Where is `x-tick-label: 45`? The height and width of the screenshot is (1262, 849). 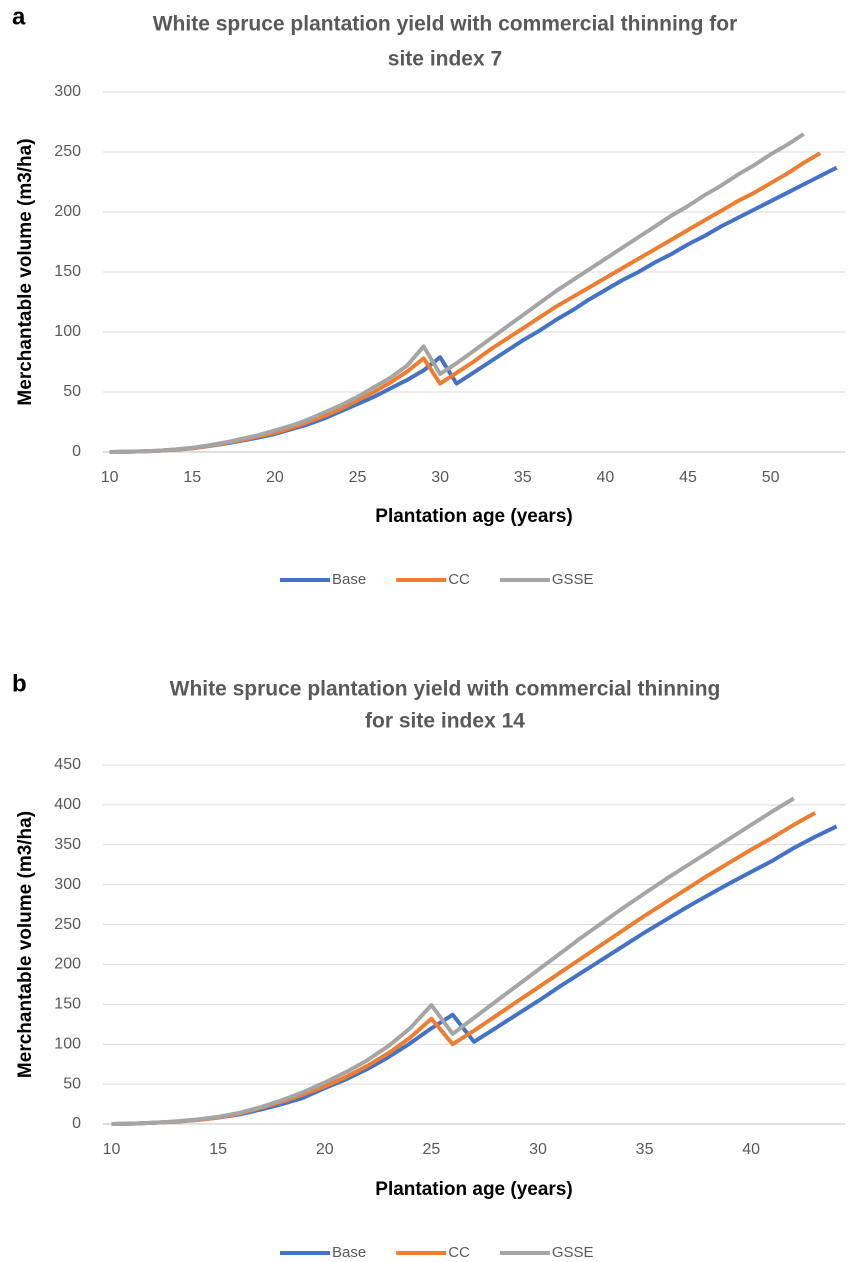
x-tick-label: 45 is located at coordinates (688, 477).